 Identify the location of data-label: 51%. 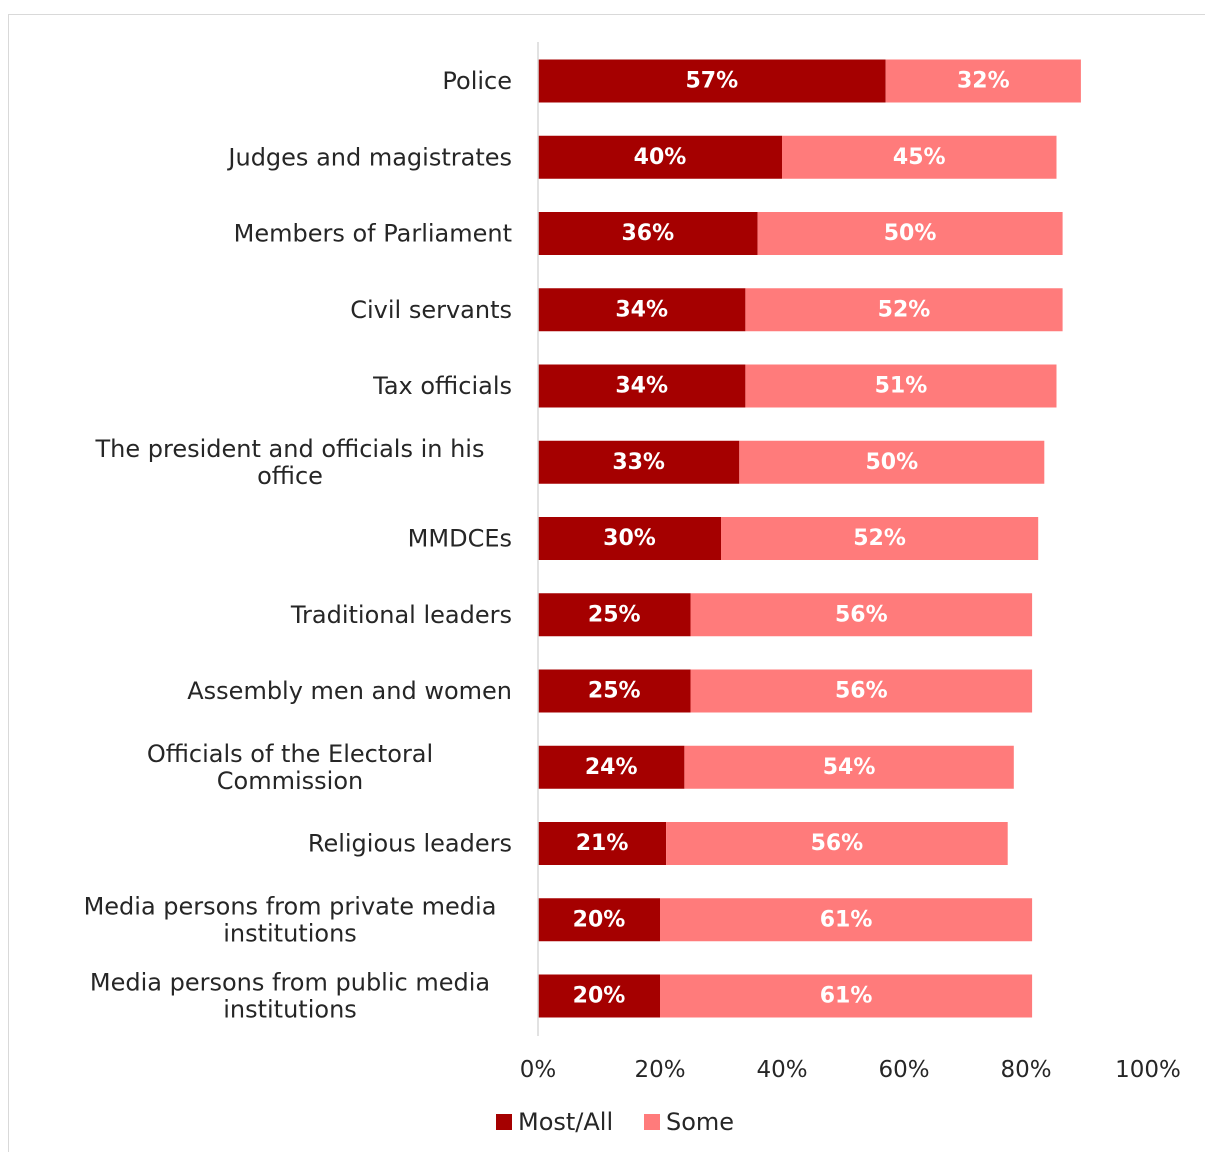
(901, 386).